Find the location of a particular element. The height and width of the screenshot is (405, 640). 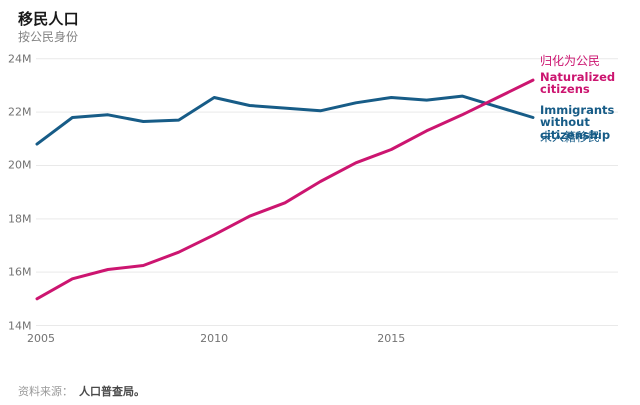

source-note: 资料来源： 人口普查局。 is located at coordinates (81, 391).